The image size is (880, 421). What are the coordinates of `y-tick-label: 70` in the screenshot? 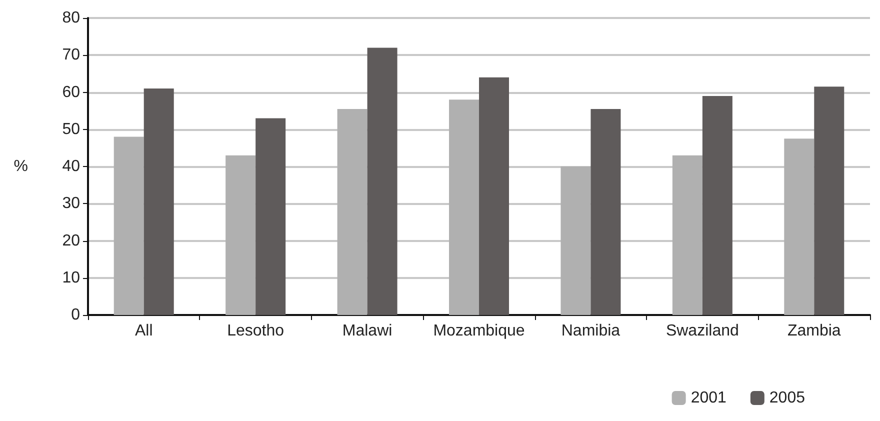 It's located at (71, 55).